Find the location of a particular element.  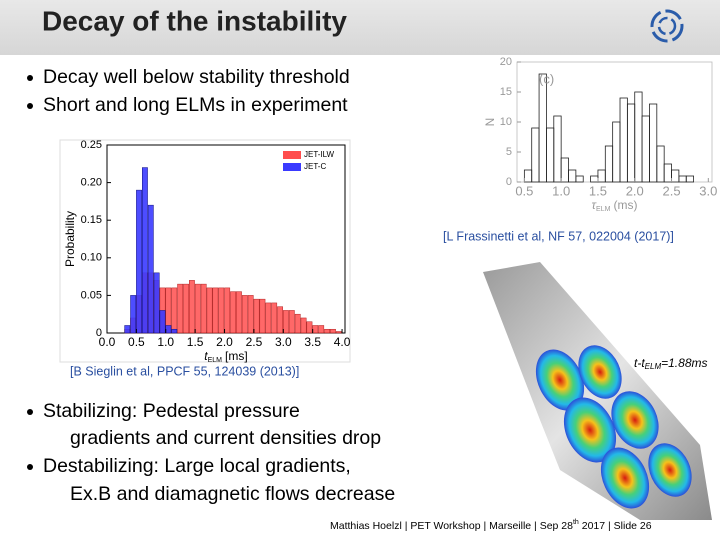

x-tick-label: 4.0 is located at coordinates (342, 342).